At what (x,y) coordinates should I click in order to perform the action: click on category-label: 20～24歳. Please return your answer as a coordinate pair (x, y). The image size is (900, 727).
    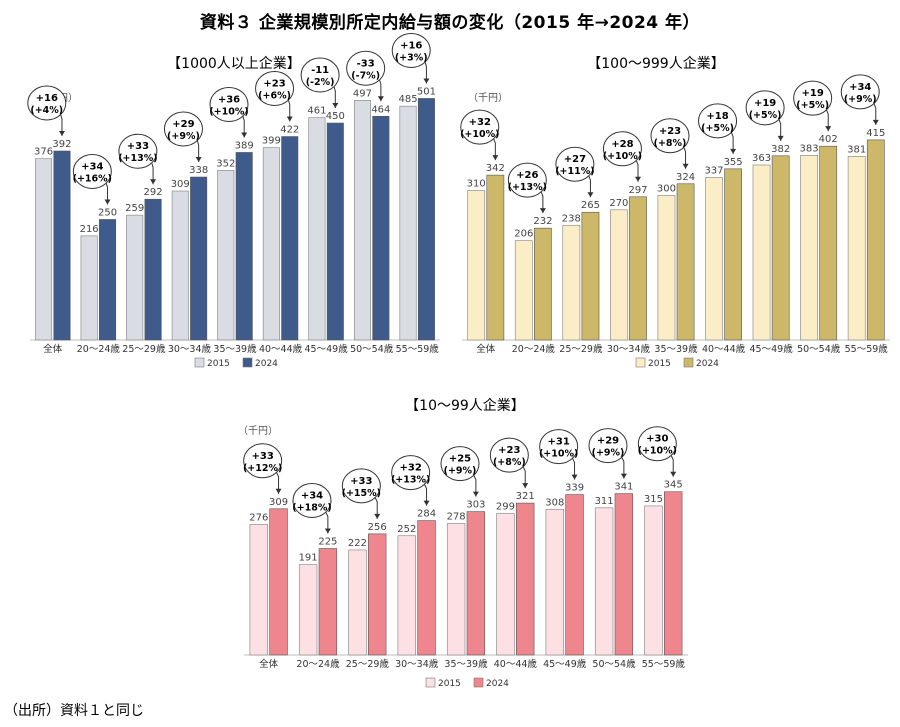
    Looking at the image, I should click on (99, 349).